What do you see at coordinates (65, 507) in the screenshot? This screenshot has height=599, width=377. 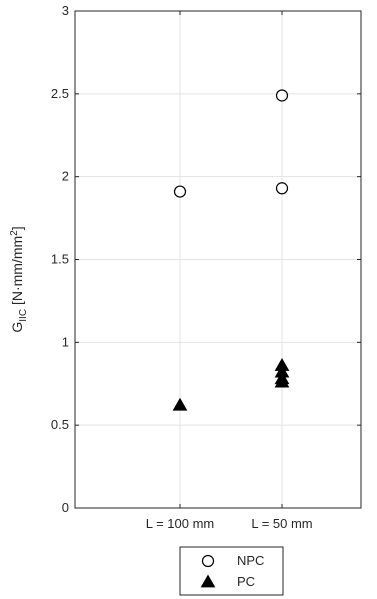 I see `y-tick-label: 0` at bounding box center [65, 507].